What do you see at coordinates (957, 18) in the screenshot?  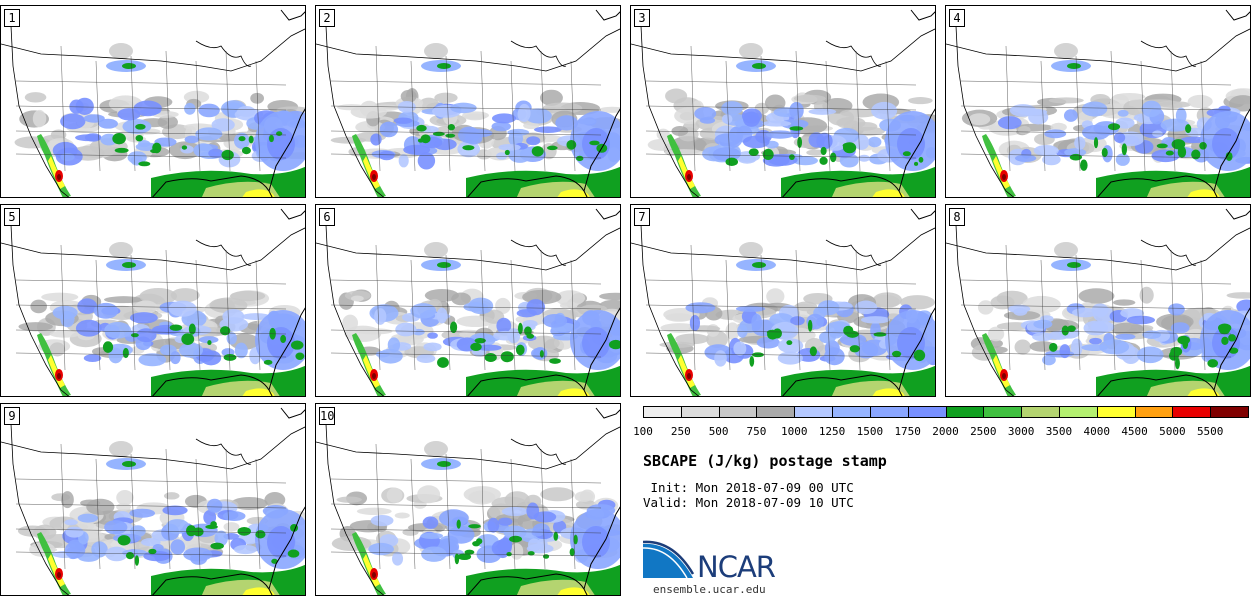 I see `panel-label: 4` at bounding box center [957, 18].